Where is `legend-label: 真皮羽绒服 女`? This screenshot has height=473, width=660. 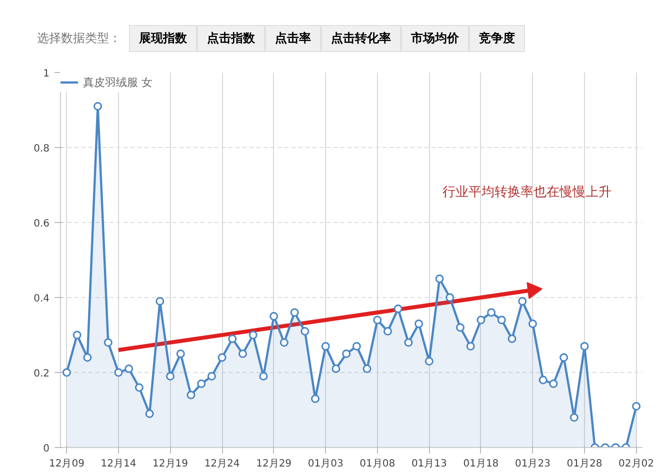 legend-label: 真皮羽绒服 女 is located at coordinates (117, 82).